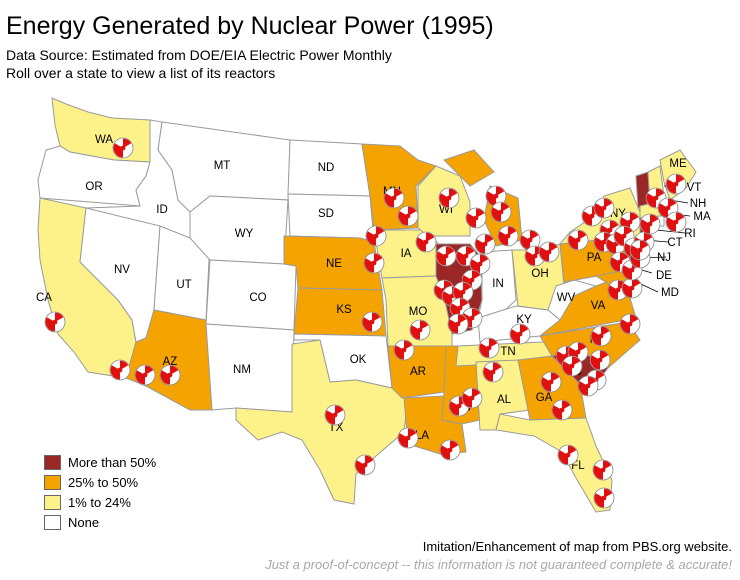 The height and width of the screenshot is (580, 740). Describe the element at coordinates (664, 276) in the screenshot. I see `state-label-de: DE` at that location.